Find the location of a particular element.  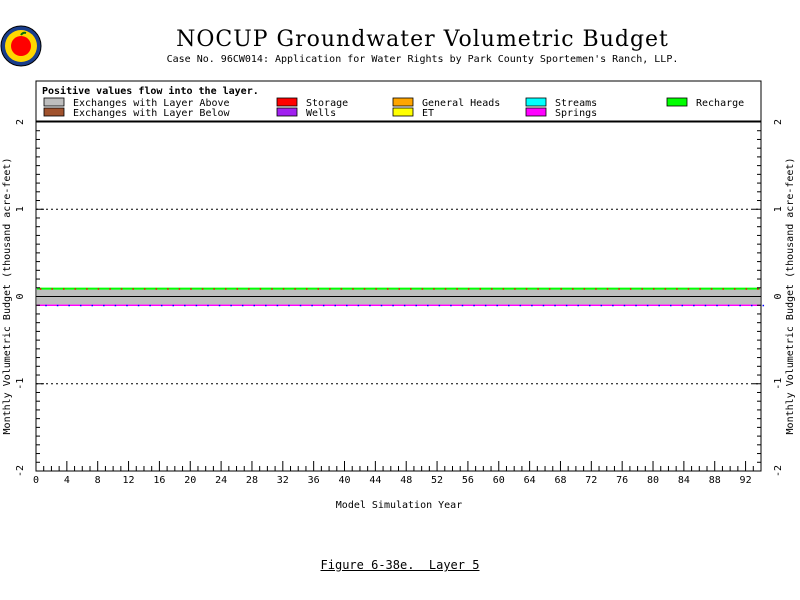

page-title: NOCUP Groundwater Volumetric Budget is located at coordinates (422, 39).